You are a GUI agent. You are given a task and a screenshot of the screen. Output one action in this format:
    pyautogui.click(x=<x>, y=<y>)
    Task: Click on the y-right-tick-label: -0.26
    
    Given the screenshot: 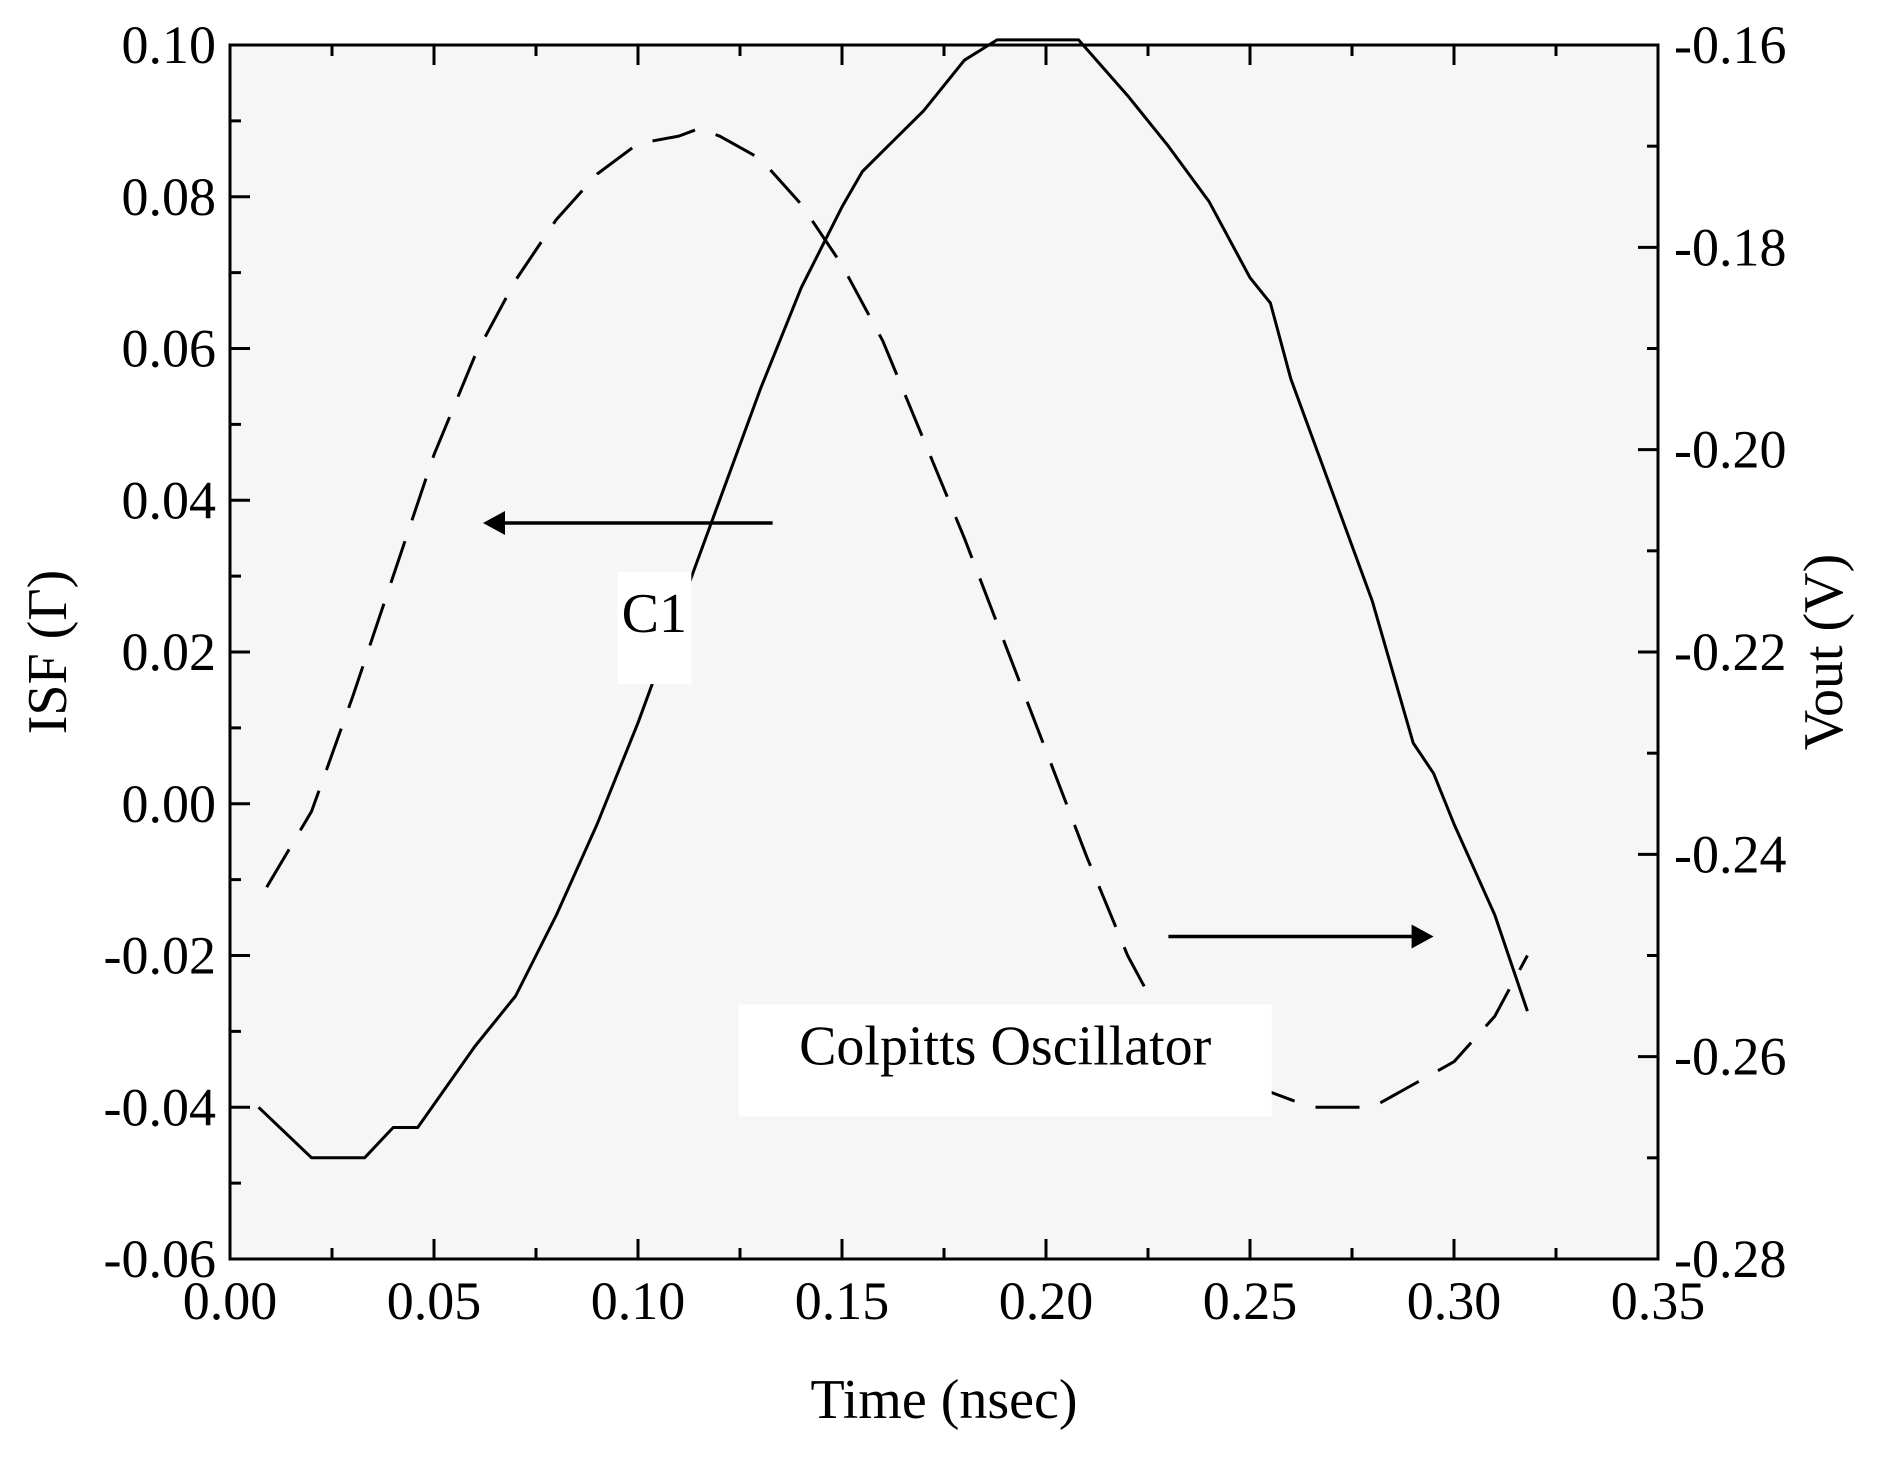 What is the action you would take?
    pyautogui.click(x=1730, y=1057)
    